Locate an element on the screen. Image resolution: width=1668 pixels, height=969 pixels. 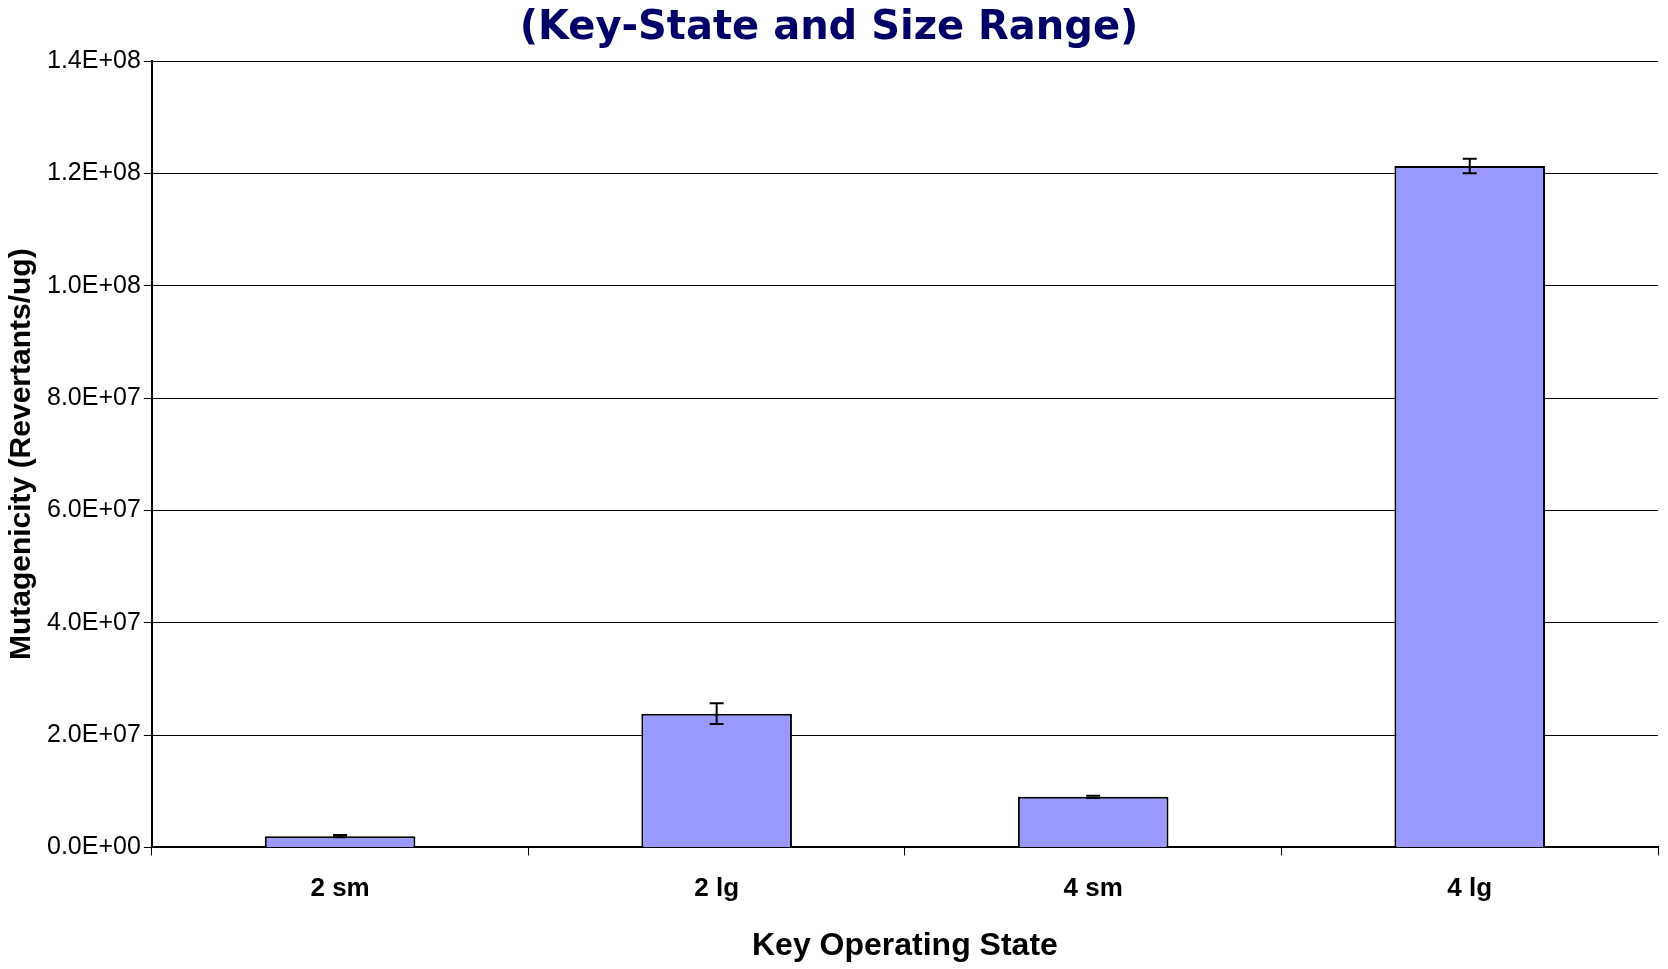
x-tick-label: 4 sm is located at coordinates (1093, 887).